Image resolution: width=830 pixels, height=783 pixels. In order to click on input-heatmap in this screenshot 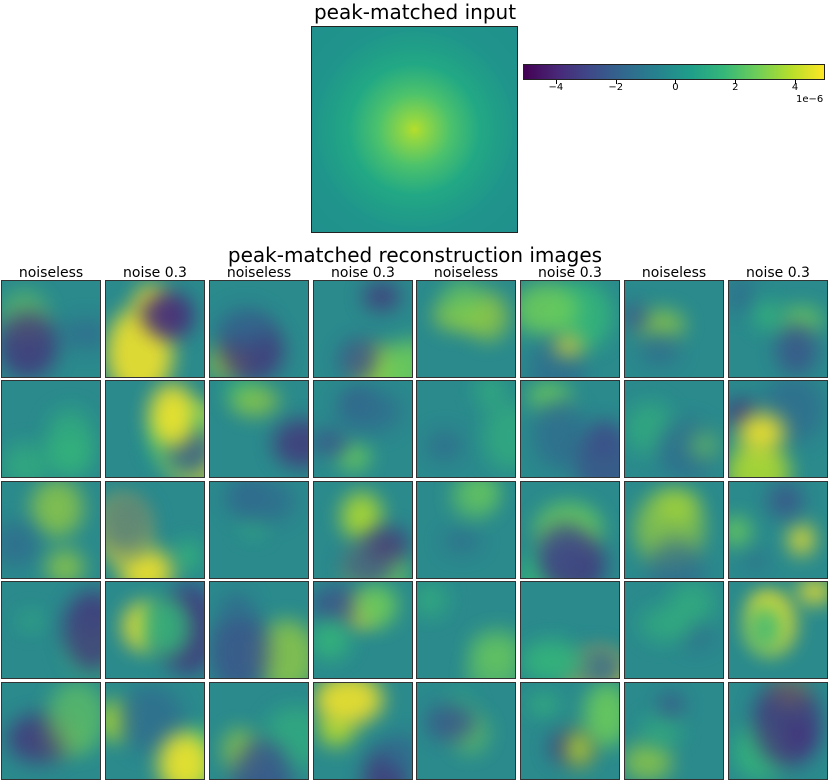, I will do `click(414, 129)`.